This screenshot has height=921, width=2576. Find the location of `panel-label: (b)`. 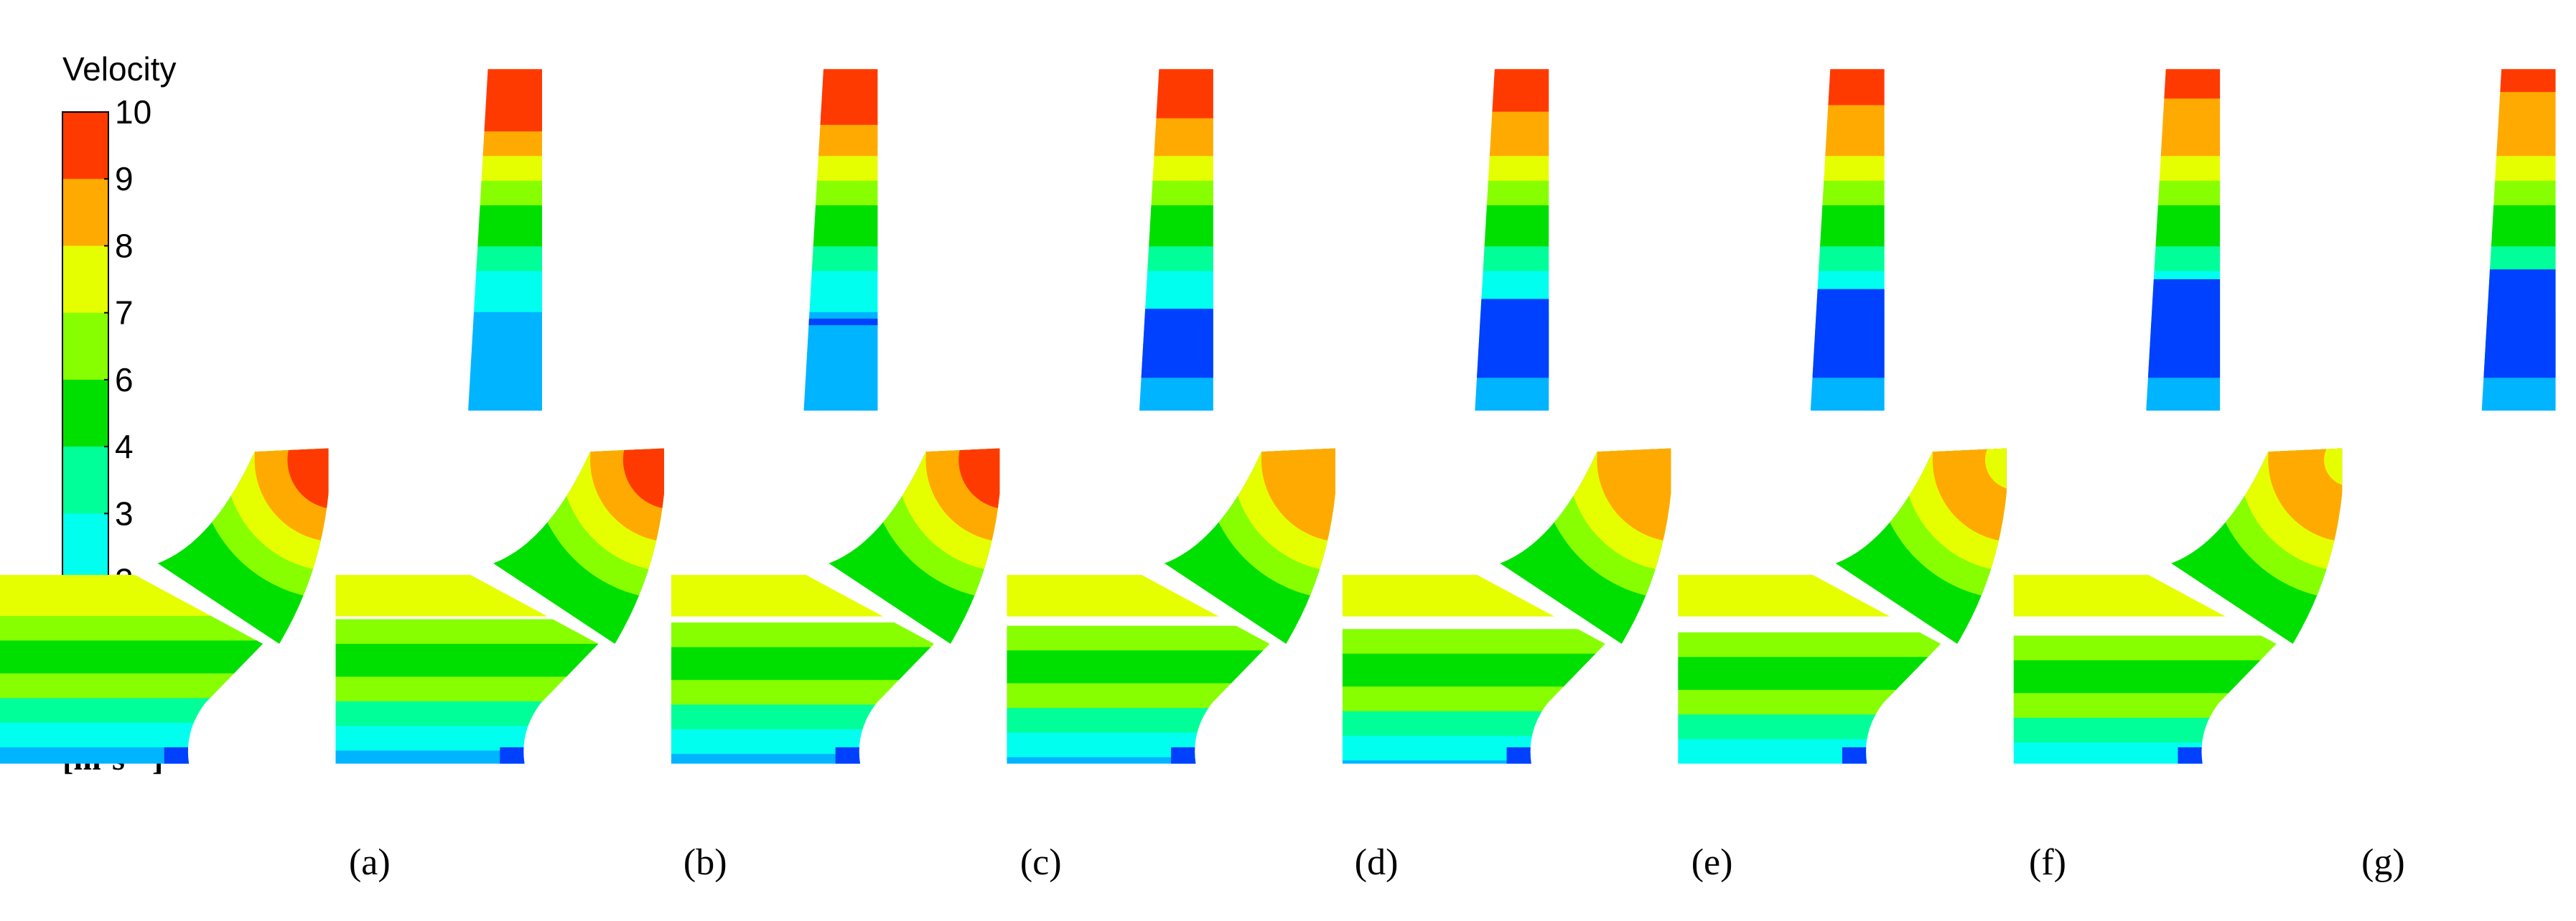

panel-label: (b) is located at coordinates (705, 862).